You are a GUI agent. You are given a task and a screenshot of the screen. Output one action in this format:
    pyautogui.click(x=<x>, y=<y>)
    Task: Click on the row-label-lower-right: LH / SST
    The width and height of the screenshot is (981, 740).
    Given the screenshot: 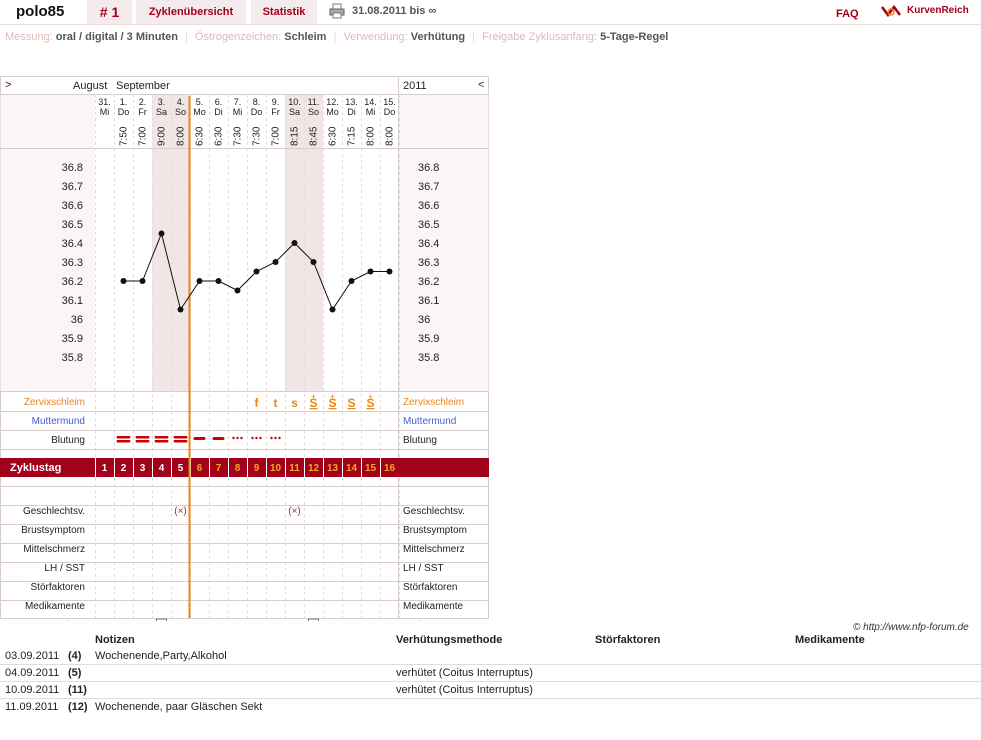 What is the action you would take?
    pyautogui.click(x=423, y=568)
    